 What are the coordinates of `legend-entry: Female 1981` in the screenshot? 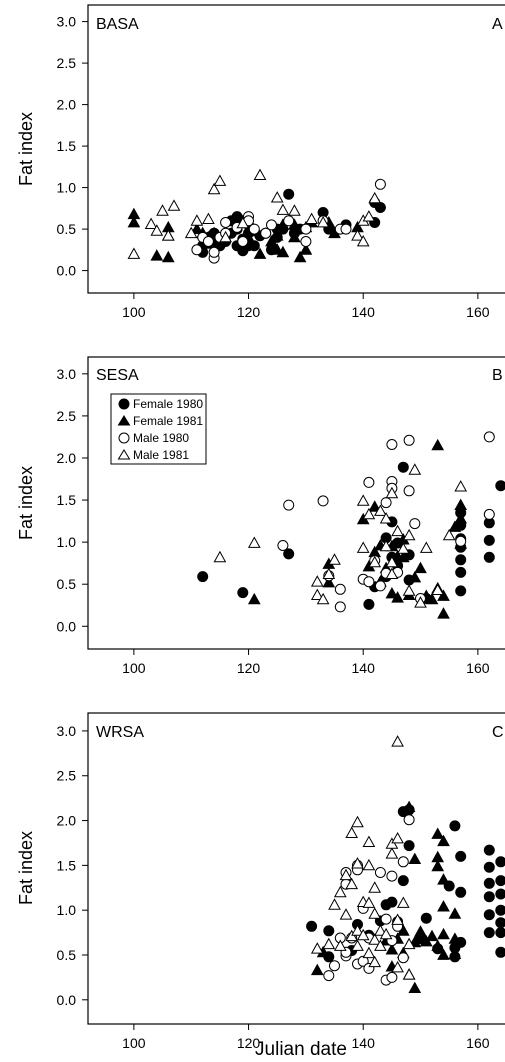 It's located at (160, 421).